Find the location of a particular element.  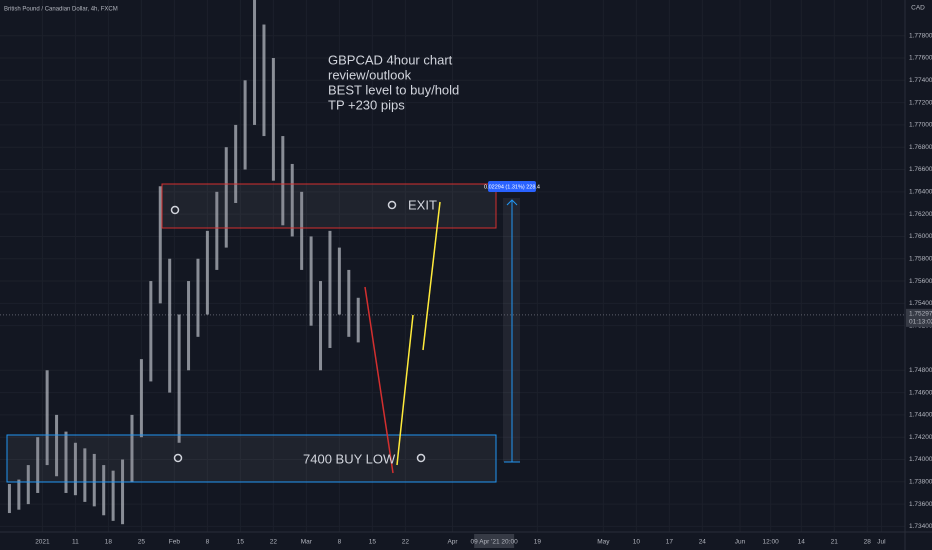

measure-arrow is located at coordinates (512, 202).